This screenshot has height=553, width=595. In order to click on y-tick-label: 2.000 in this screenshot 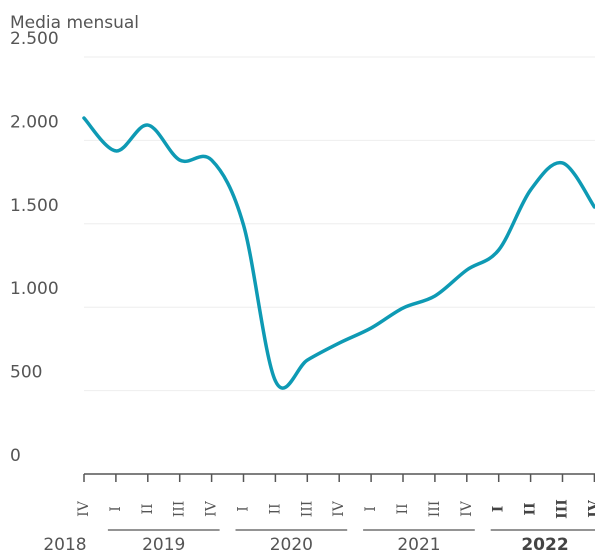, I will do `click(34, 122)`.